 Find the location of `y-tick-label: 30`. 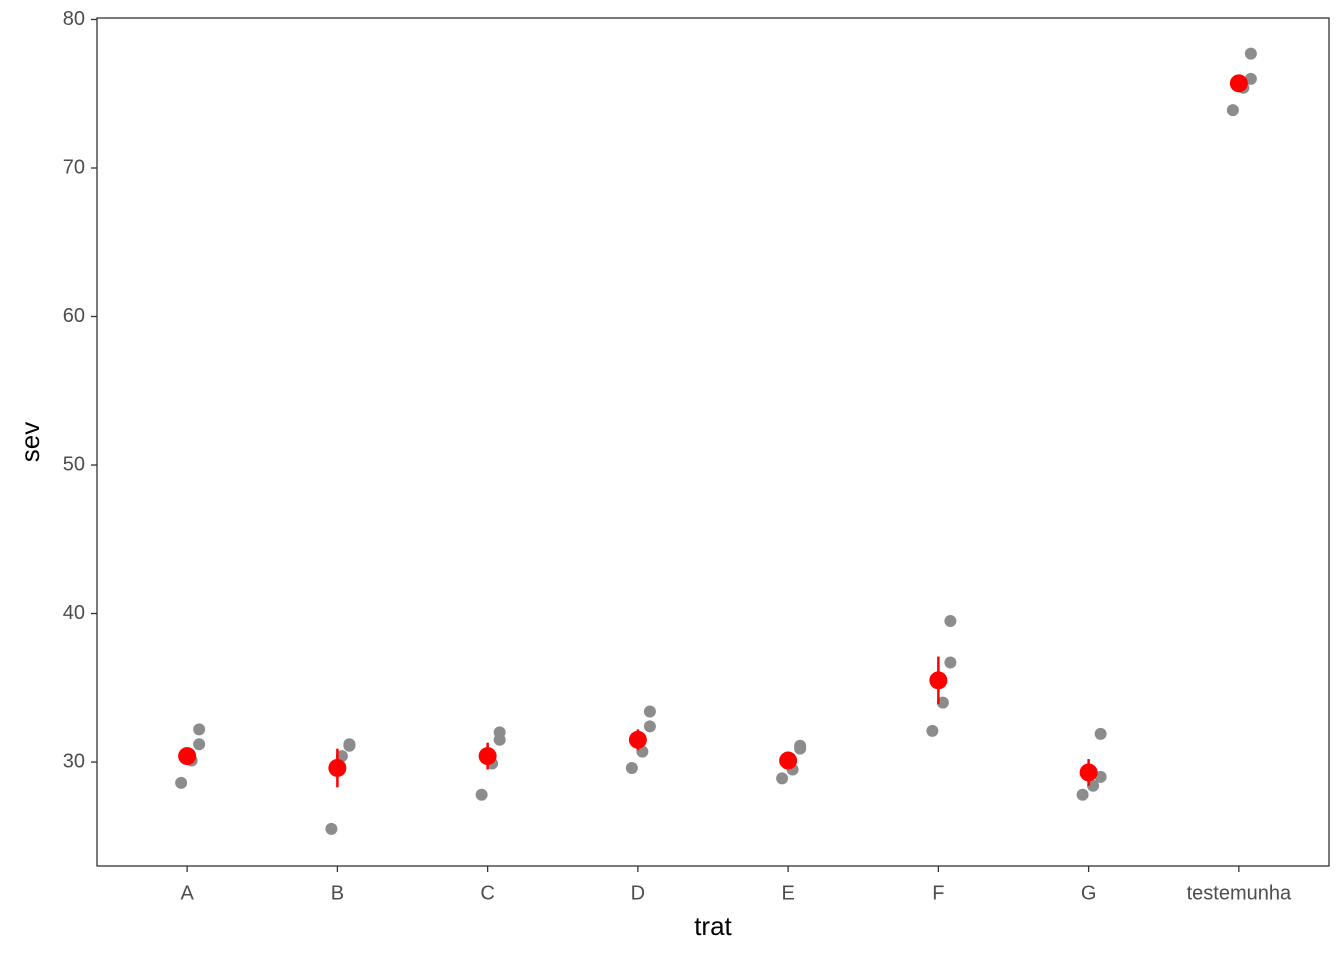

y-tick-label: 30 is located at coordinates (74, 761).